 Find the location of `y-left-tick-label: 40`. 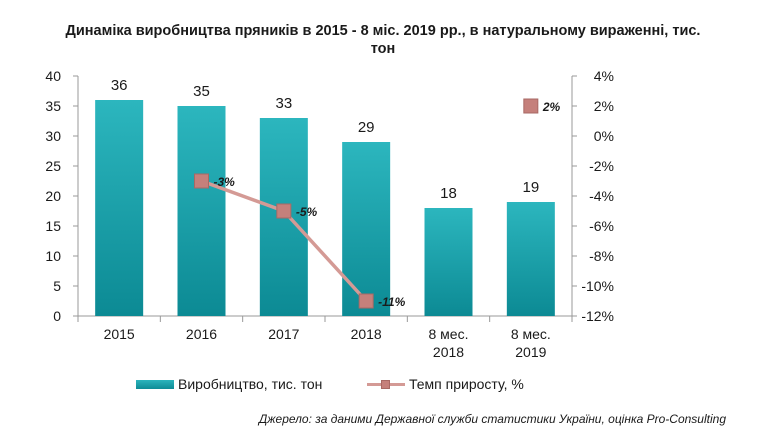

y-left-tick-label: 40 is located at coordinates (53, 76).